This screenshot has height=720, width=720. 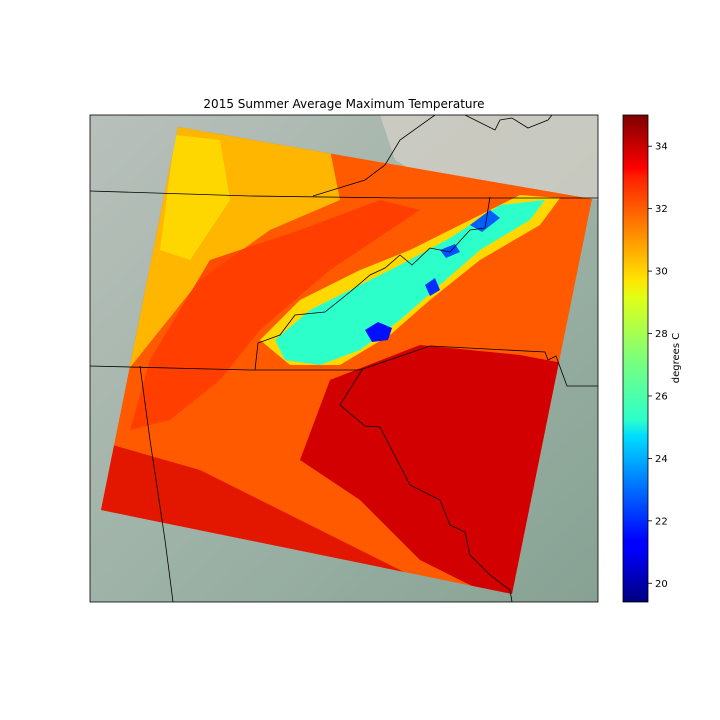 What do you see at coordinates (661, 209) in the screenshot?
I see `colorbar-tick-label-32: 32` at bounding box center [661, 209].